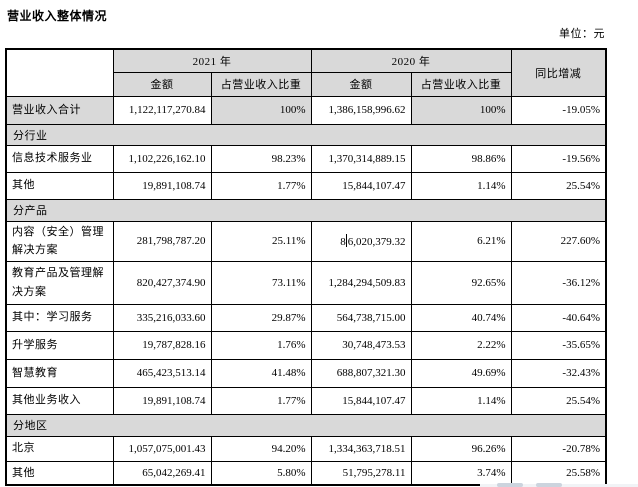  Describe the element at coordinates (212, 60) in the screenshot. I see `header-year-2021: 2021 年` at that location.